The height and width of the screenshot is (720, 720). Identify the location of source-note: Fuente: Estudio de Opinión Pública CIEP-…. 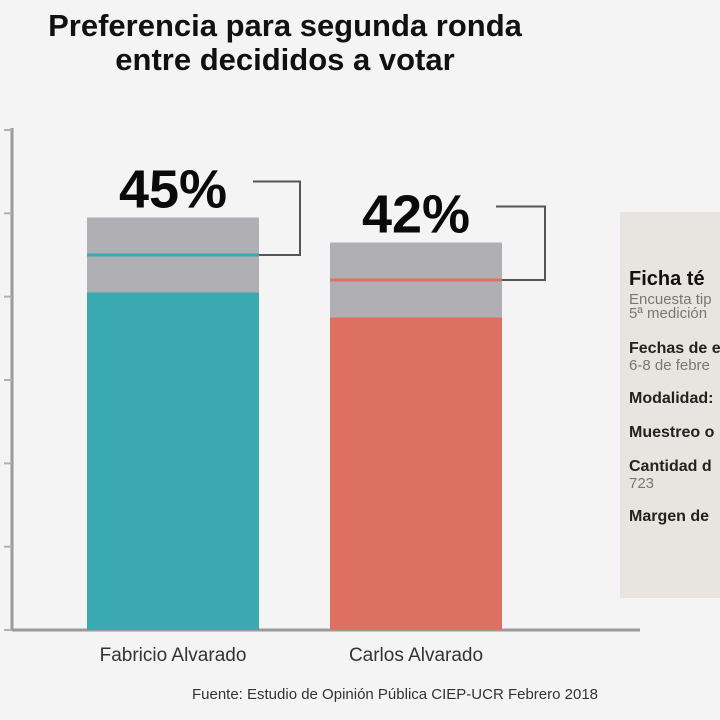
(395, 694).